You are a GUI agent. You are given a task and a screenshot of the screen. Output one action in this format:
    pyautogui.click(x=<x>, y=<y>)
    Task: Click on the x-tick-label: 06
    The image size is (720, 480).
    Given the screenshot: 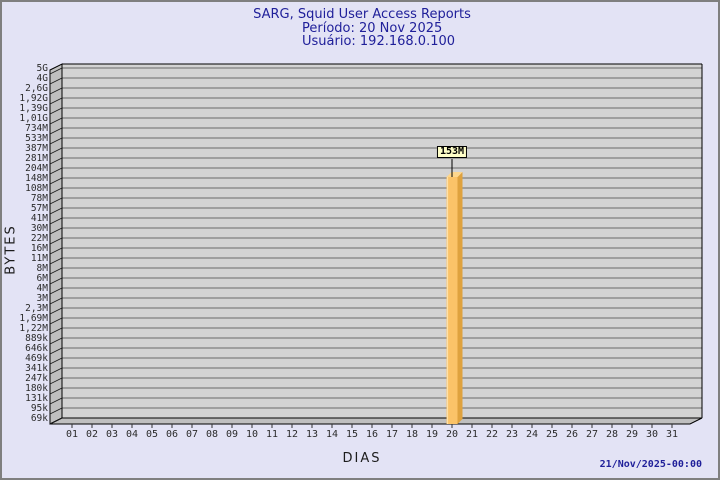 What is the action you would take?
    pyautogui.click(x=172, y=434)
    